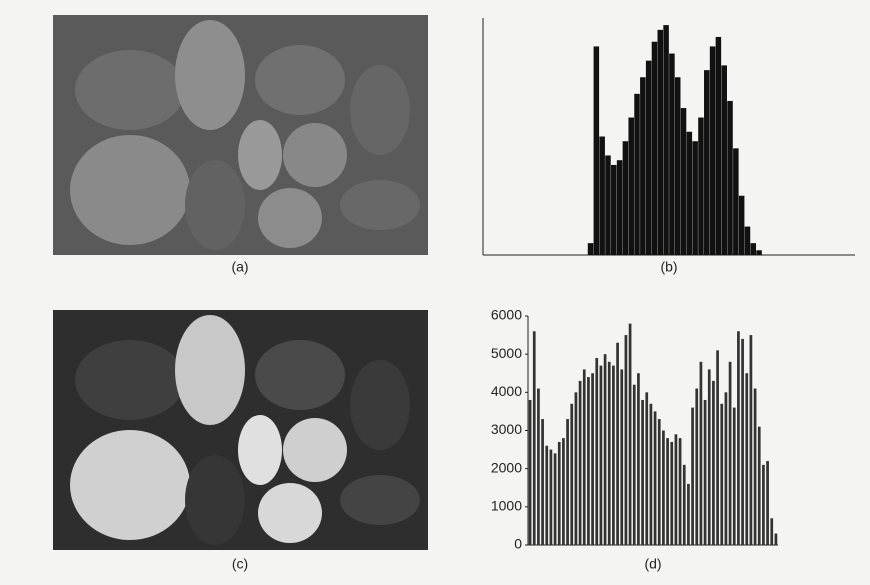 The width and height of the screenshot is (870, 585). What do you see at coordinates (518, 544) in the screenshot?
I see `y-tick-label: 0` at bounding box center [518, 544].